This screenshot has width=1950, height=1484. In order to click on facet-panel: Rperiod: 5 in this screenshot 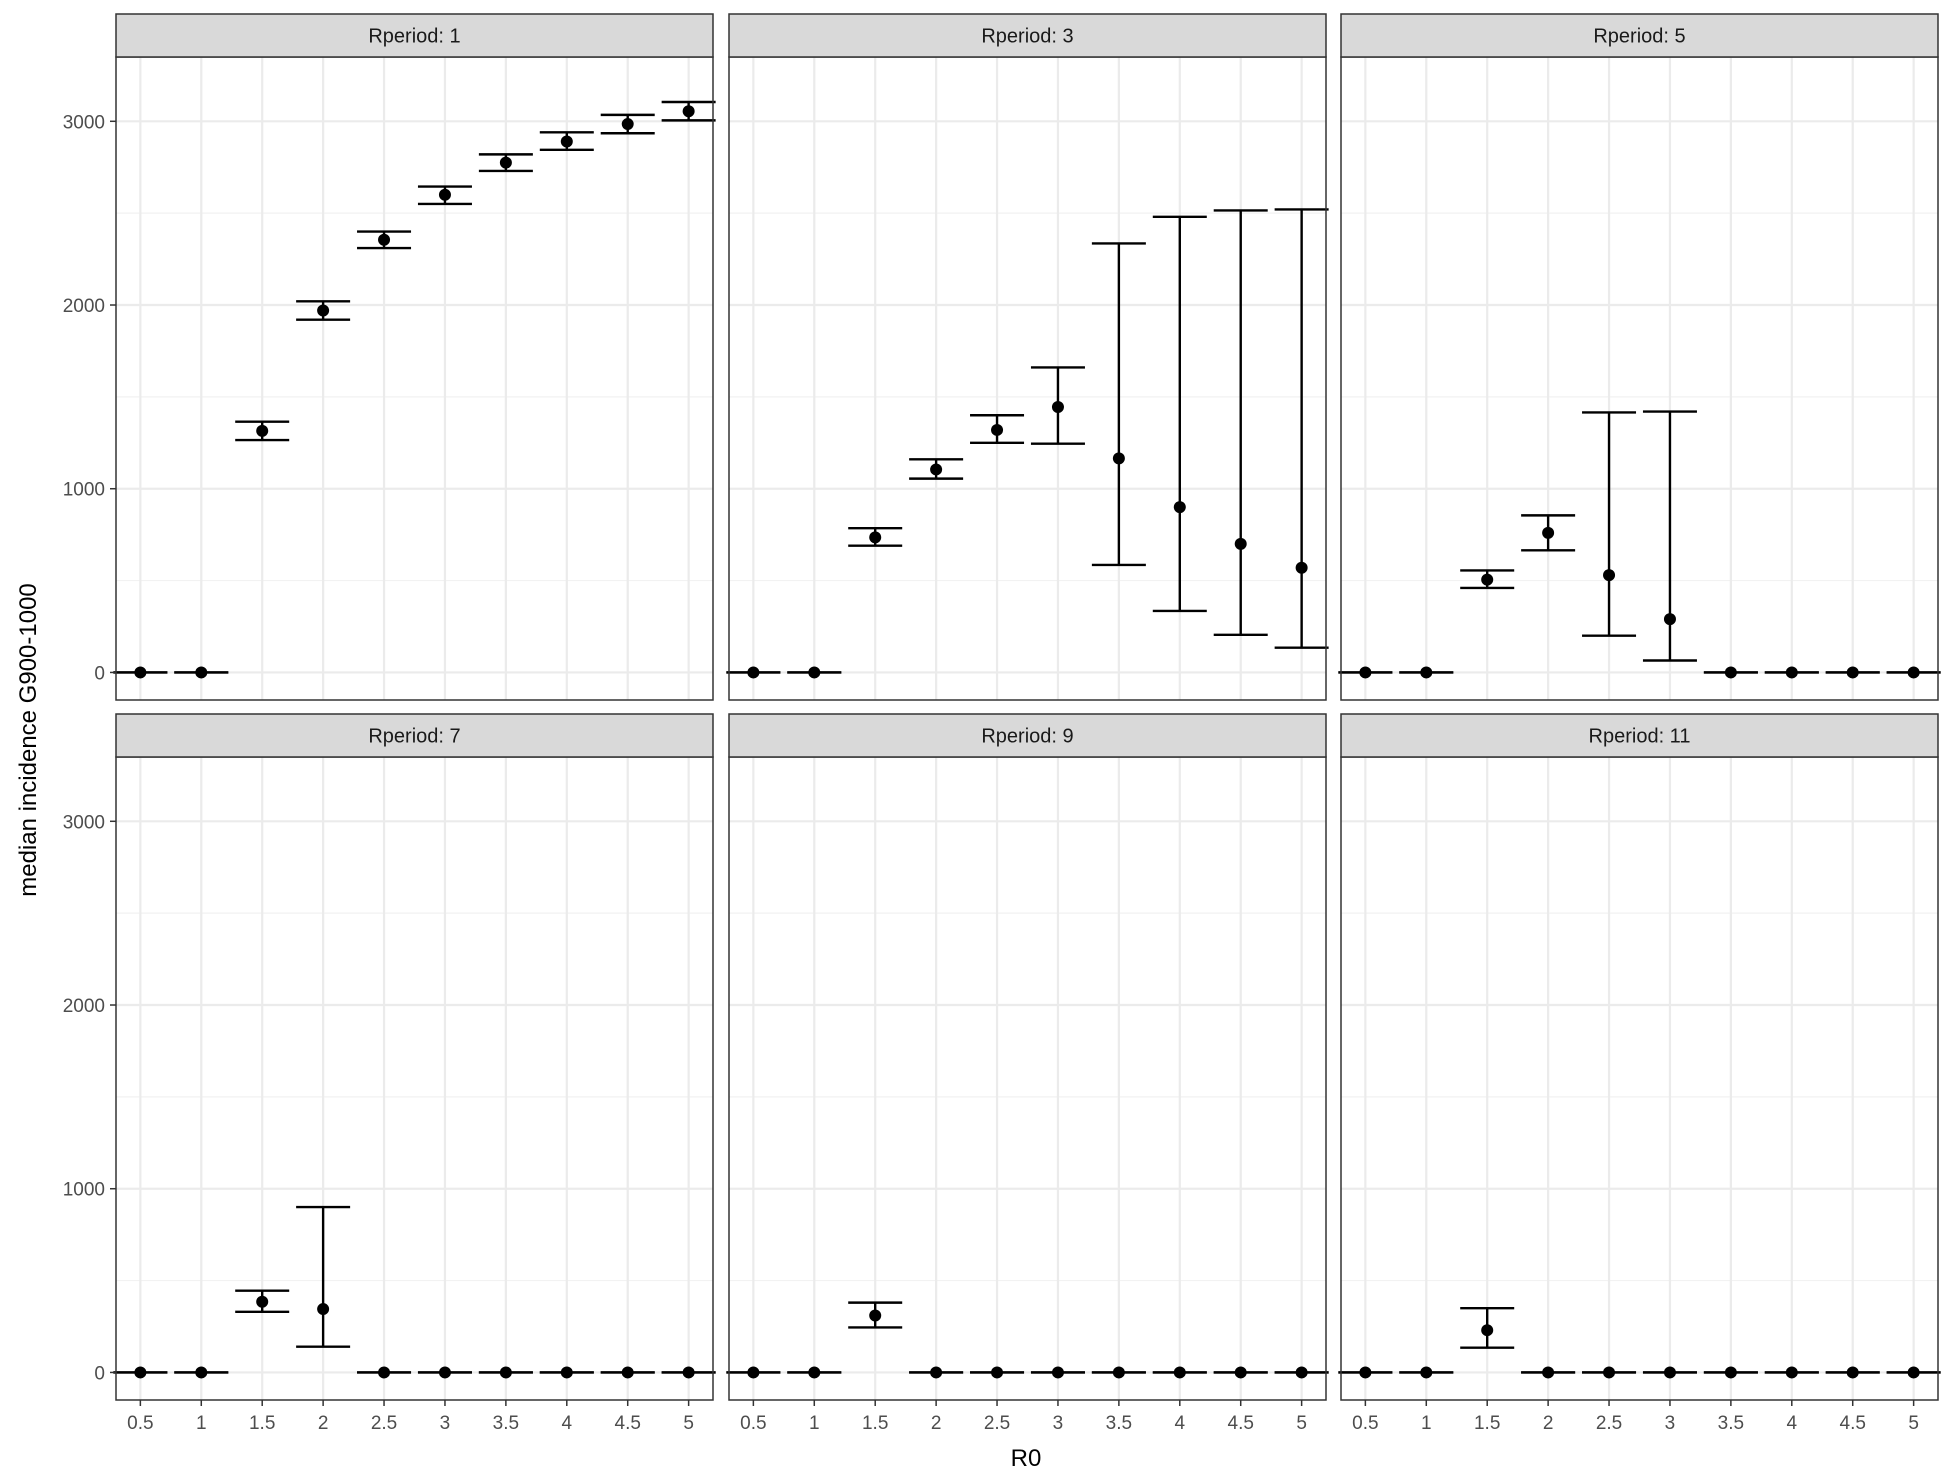, I will do `click(1639, 357)`.